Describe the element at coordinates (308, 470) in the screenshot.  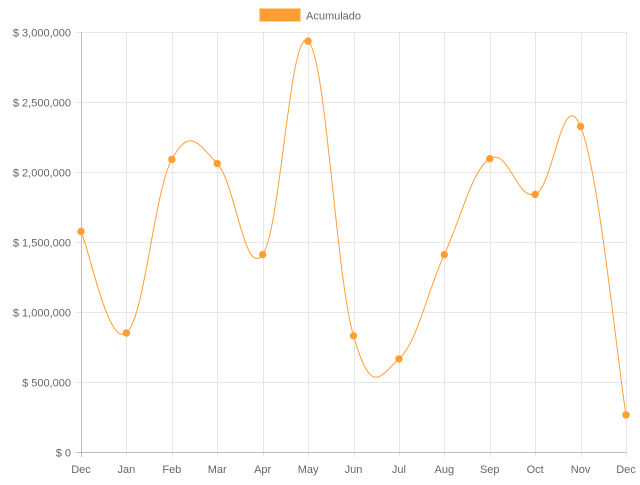
I see `x-tick-label: May` at that location.